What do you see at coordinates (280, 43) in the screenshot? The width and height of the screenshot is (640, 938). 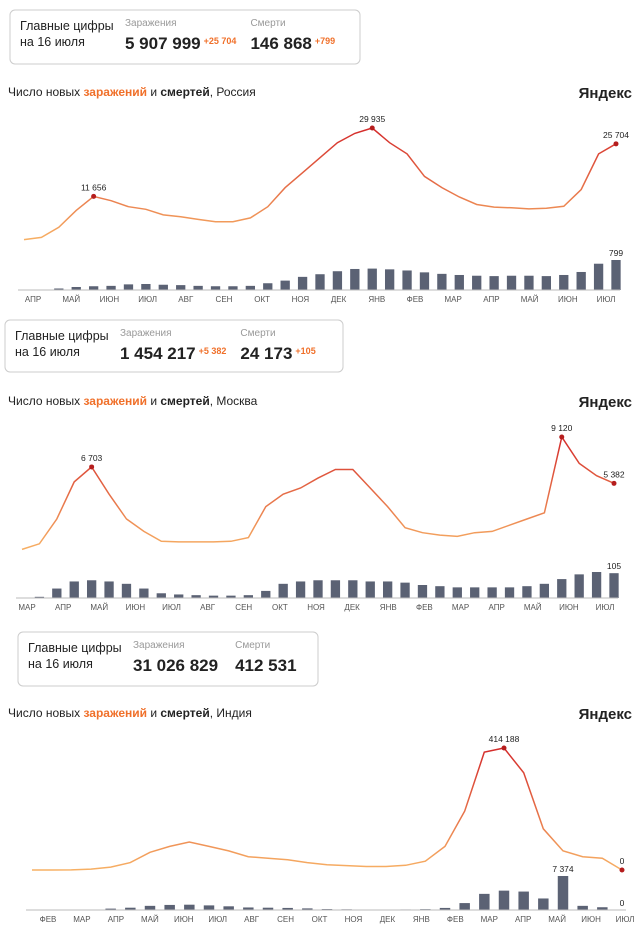 I see `deaths-value: 146 868` at bounding box center [280, 43].